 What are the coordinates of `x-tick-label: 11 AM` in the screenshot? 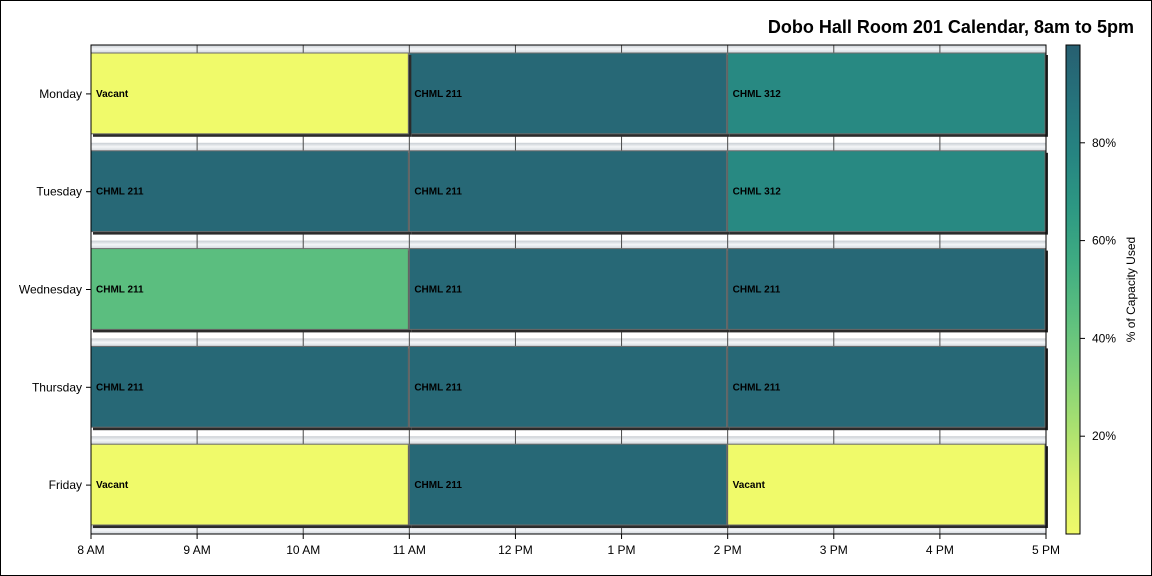 It's located at (409, 550).